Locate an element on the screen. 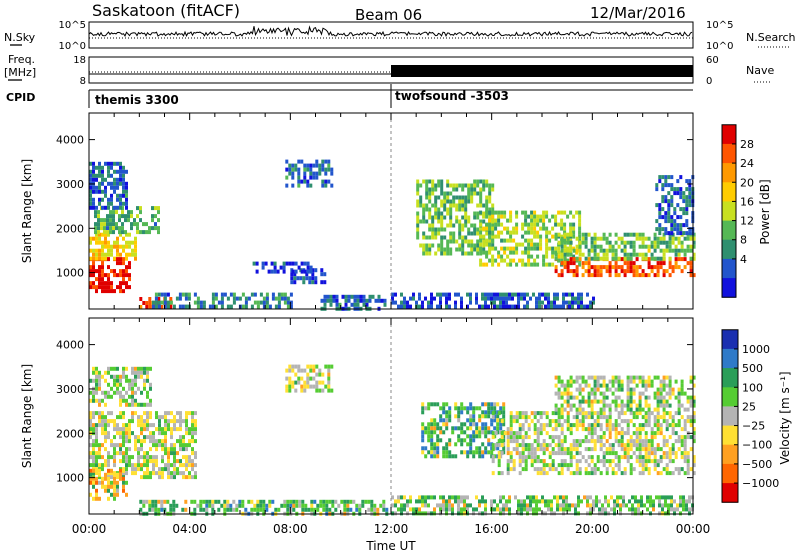 The height and width of the screenshot is (554, 800). nsearch-label: N.Search is located at coordinates (771, 37).